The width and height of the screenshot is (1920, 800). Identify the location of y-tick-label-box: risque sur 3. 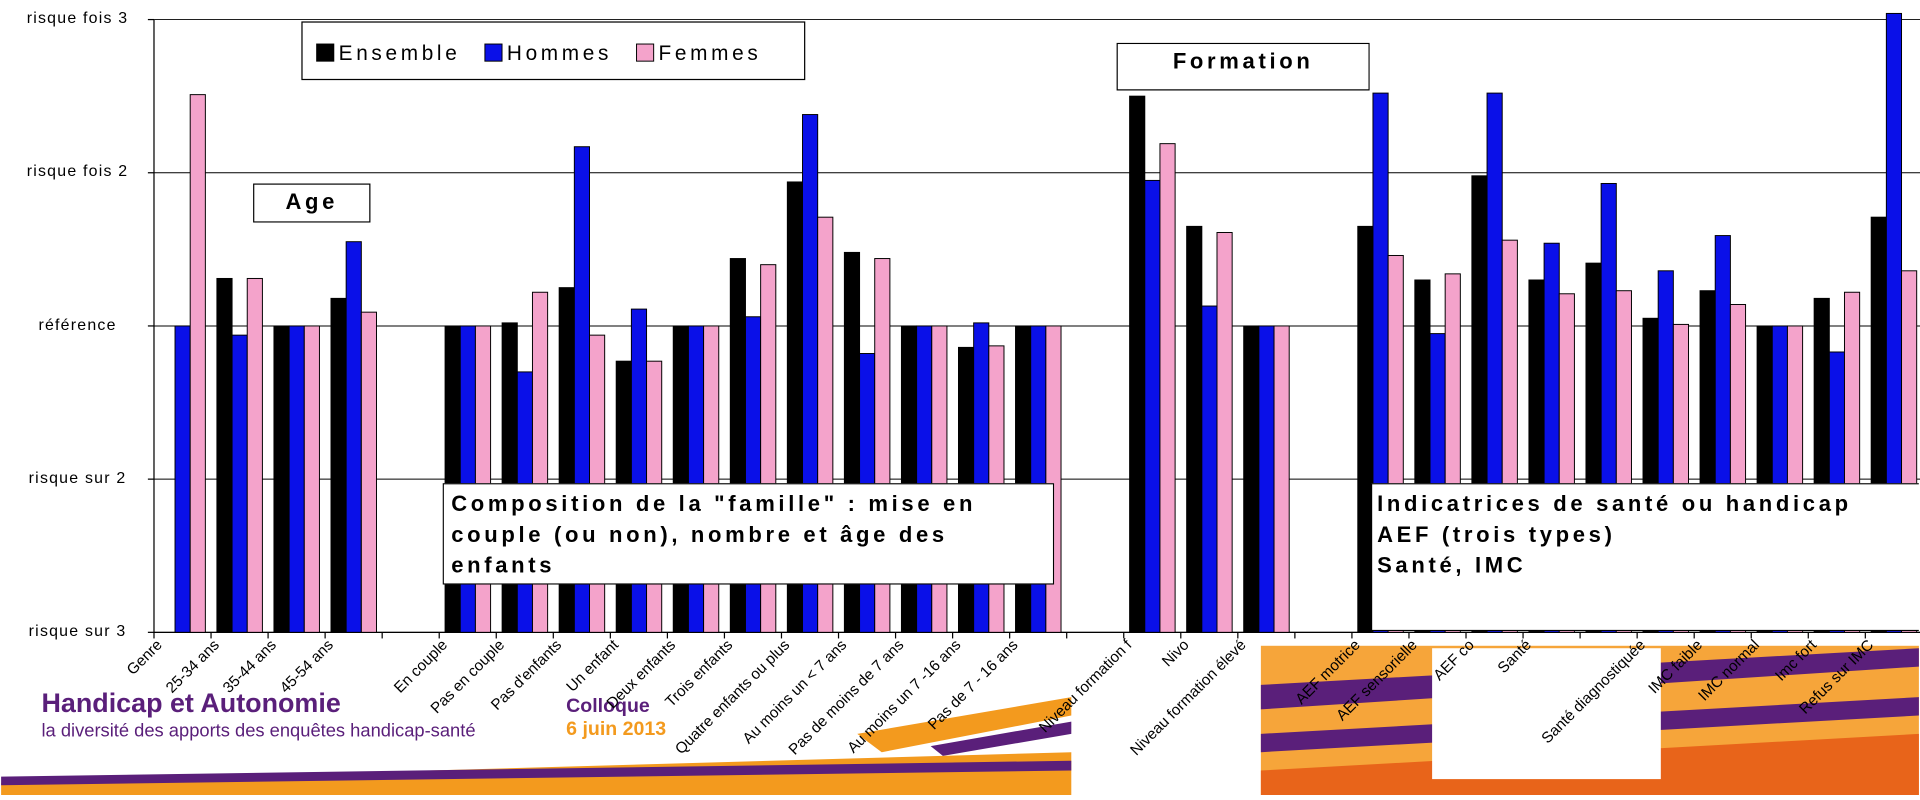
(77, 630).